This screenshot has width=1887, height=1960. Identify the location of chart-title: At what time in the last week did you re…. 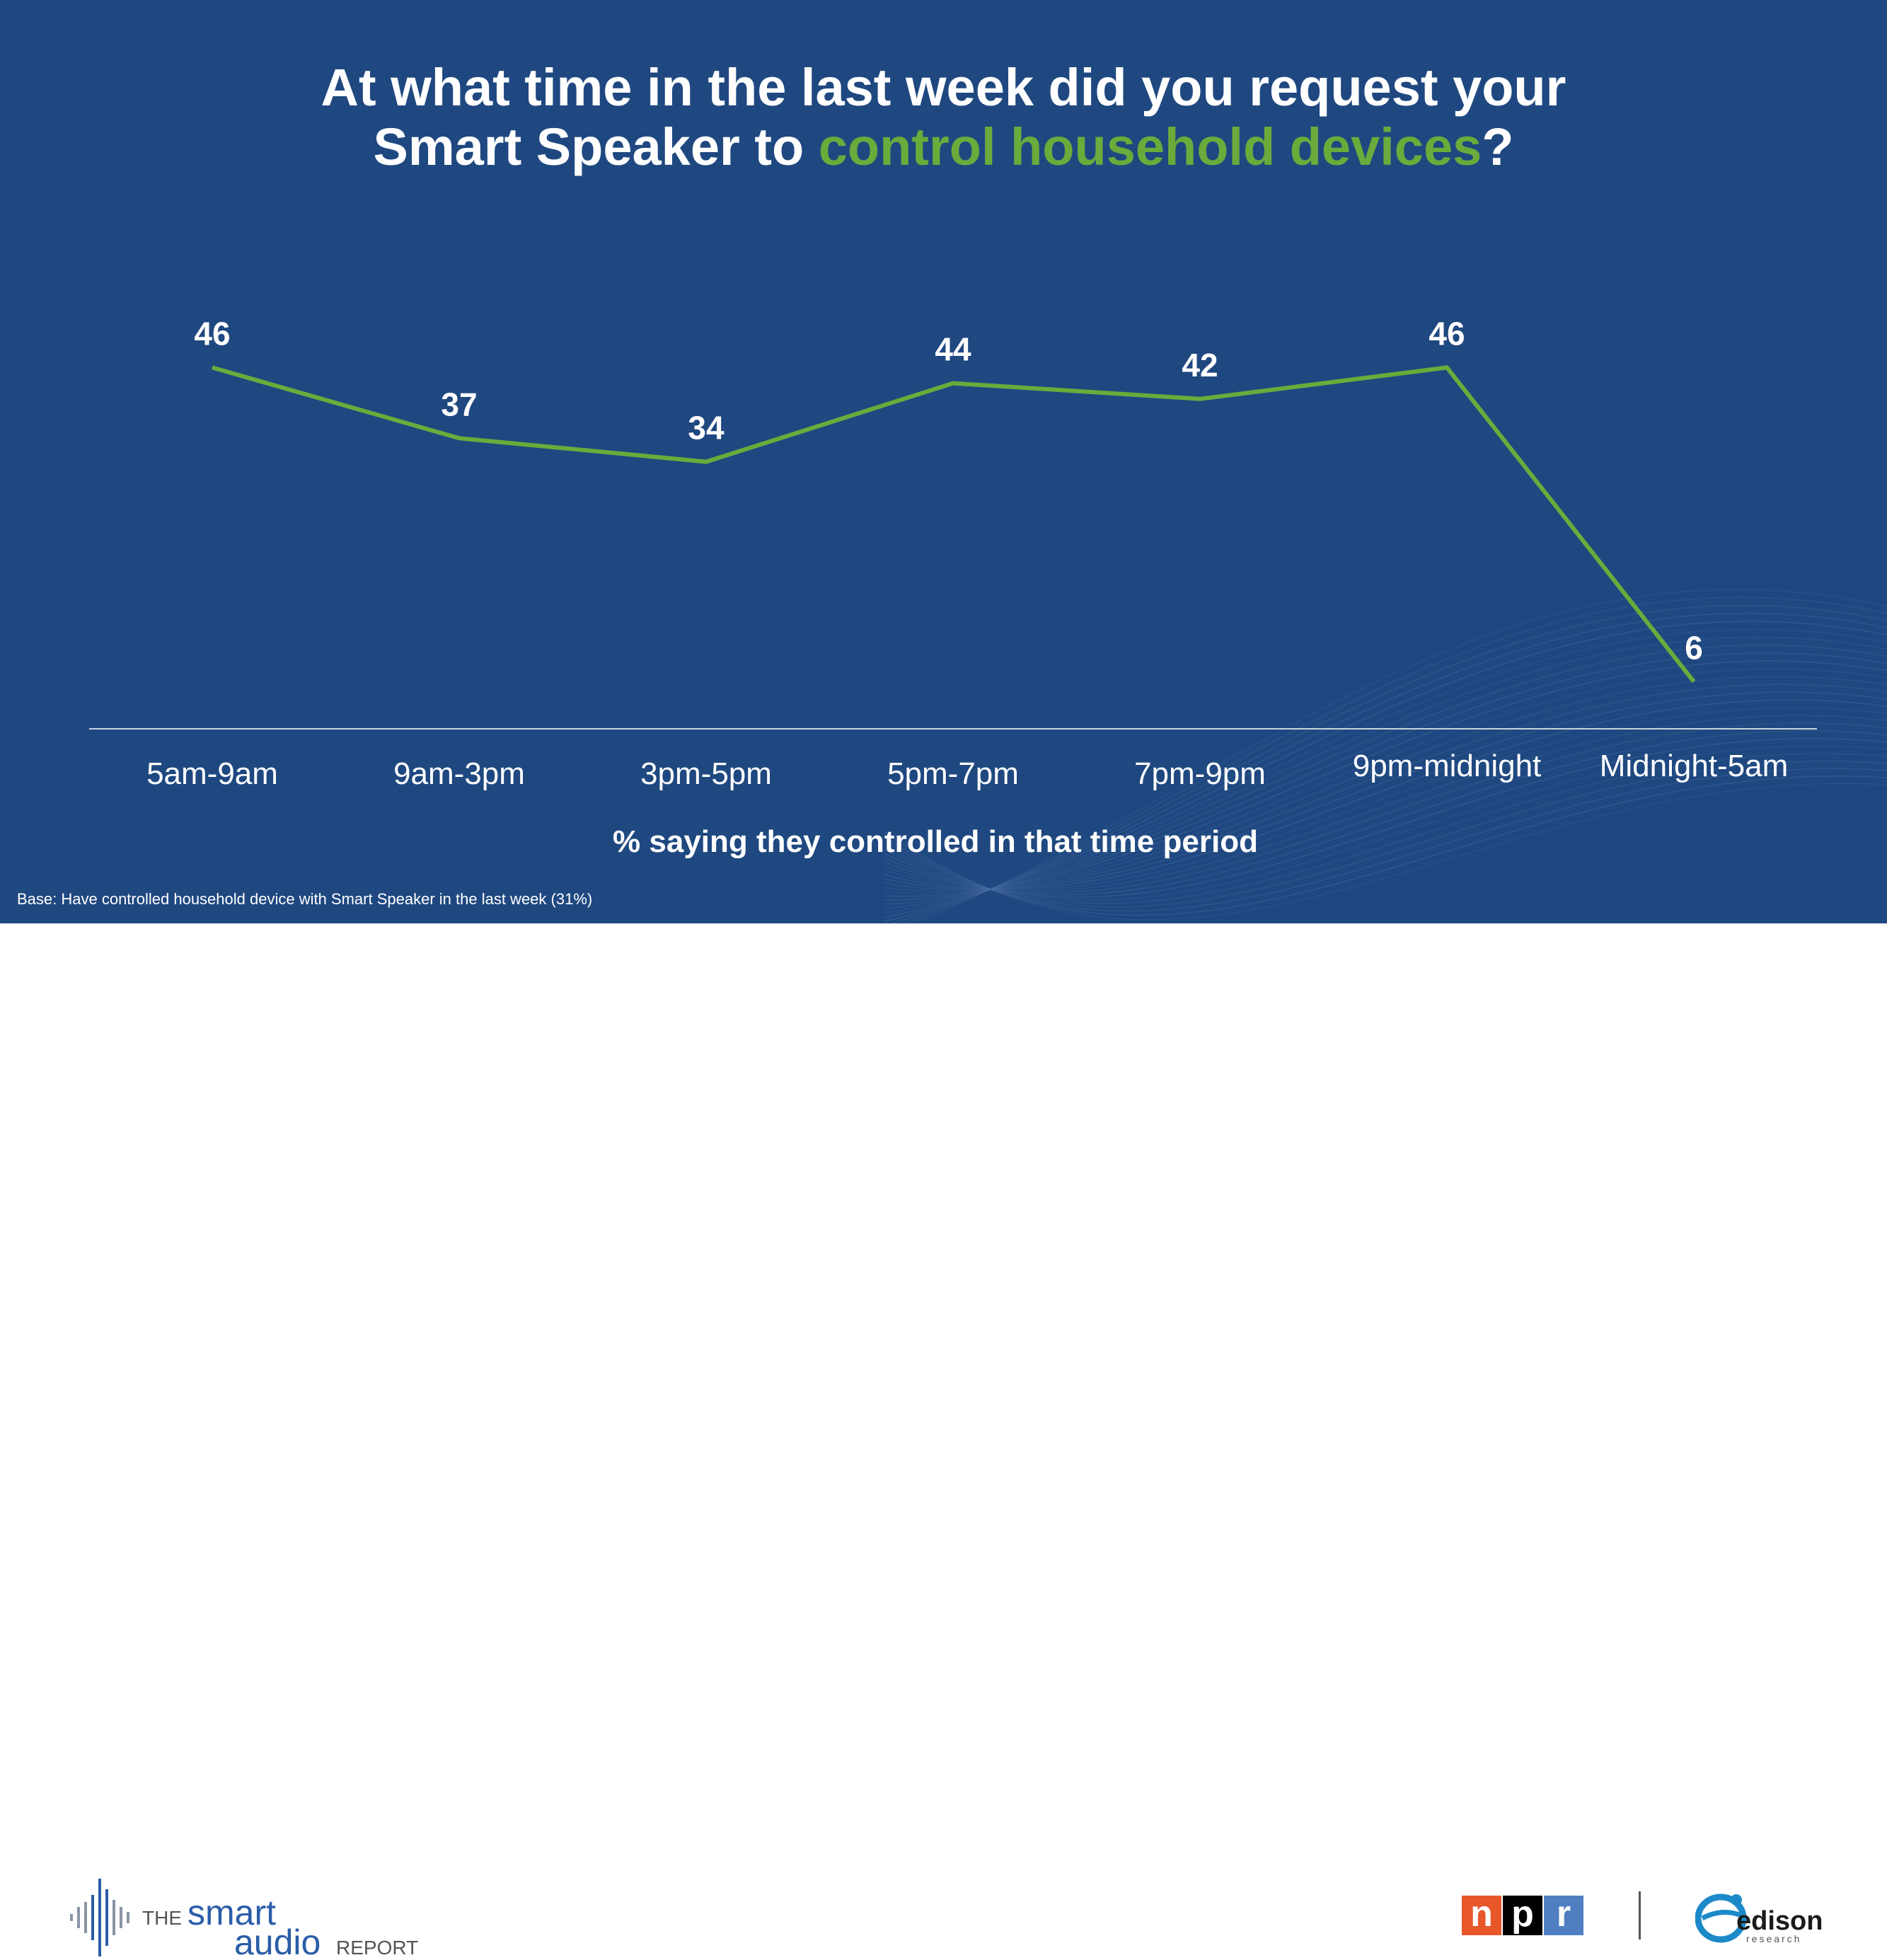
(943, 117).